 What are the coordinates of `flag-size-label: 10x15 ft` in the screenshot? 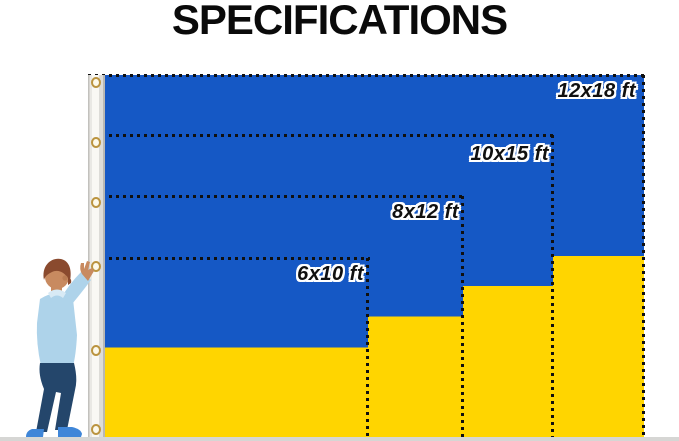 It's located at (509, 154).